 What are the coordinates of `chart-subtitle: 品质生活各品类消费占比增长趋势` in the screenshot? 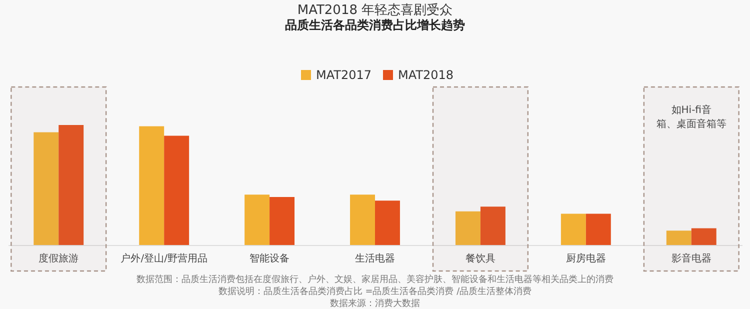 It's located at (375, 25).